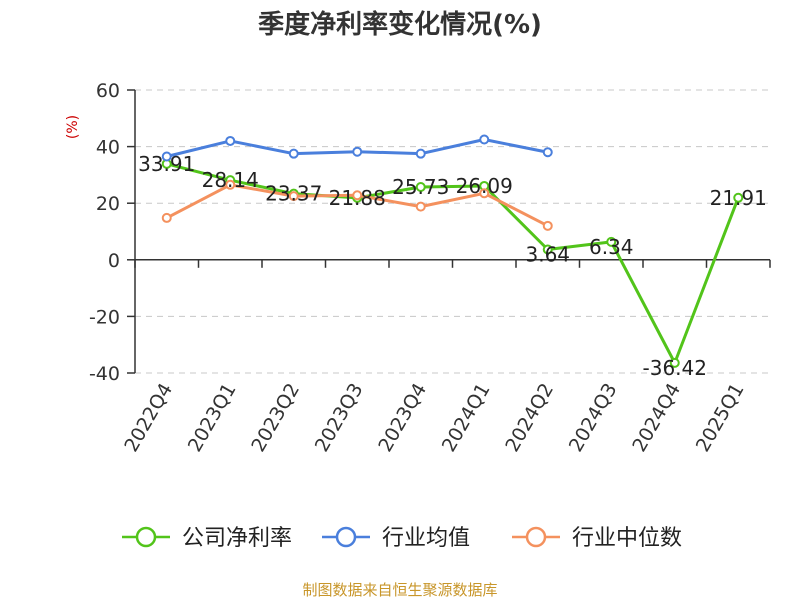 The image size is (800, 600). Describe the element at coordinates (484, 186) in the screenshot. I see `data-label: 26.09` at that location.